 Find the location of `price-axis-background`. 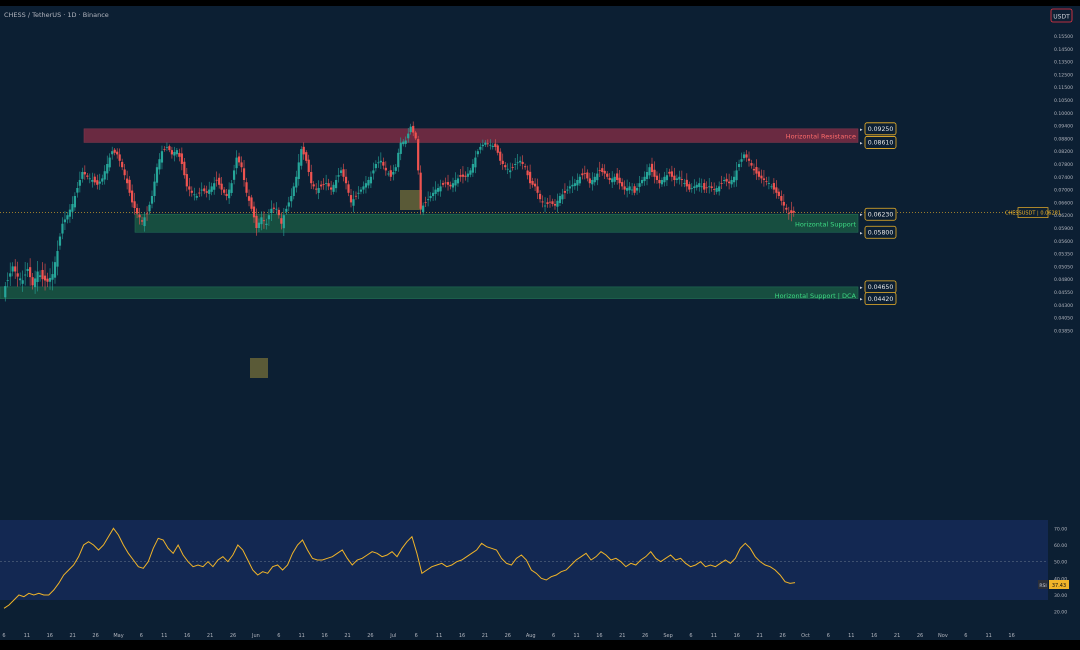

price-axis-background is located at coordinates (1064, 323).